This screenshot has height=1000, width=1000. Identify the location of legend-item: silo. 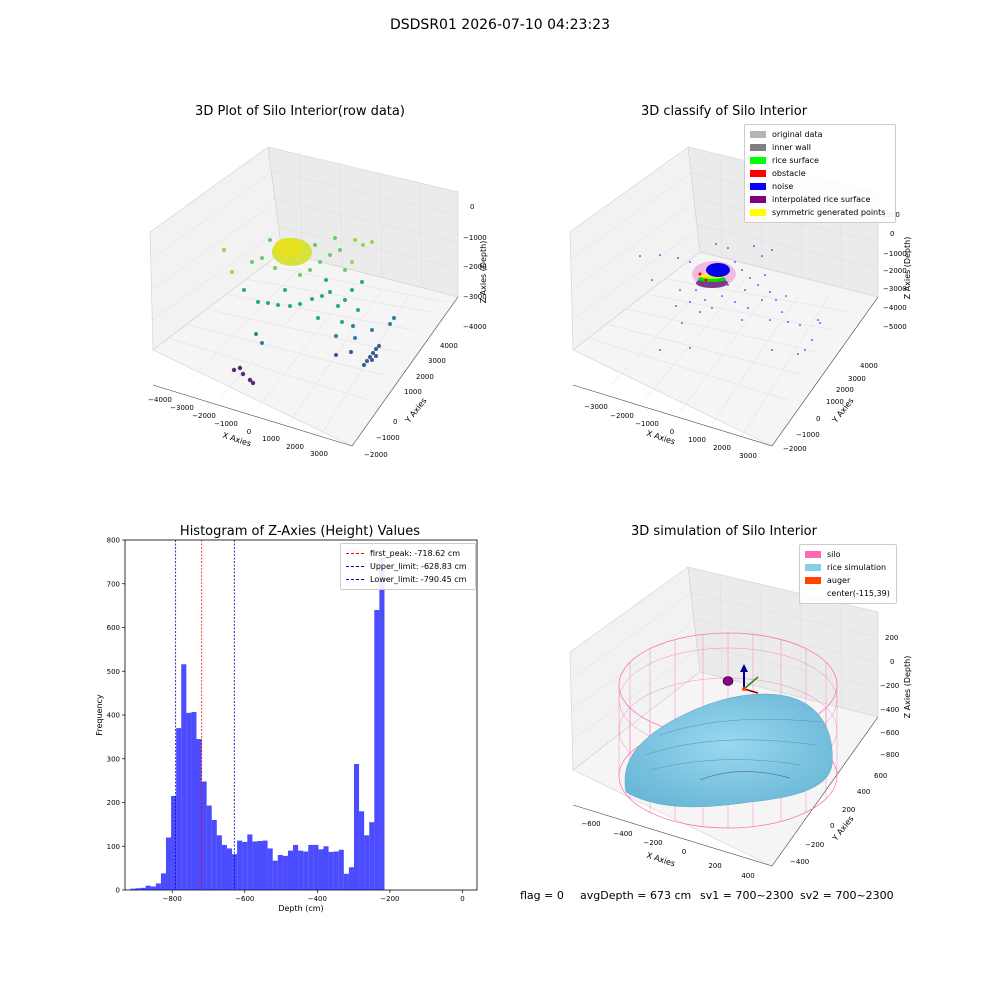
(848, 554).